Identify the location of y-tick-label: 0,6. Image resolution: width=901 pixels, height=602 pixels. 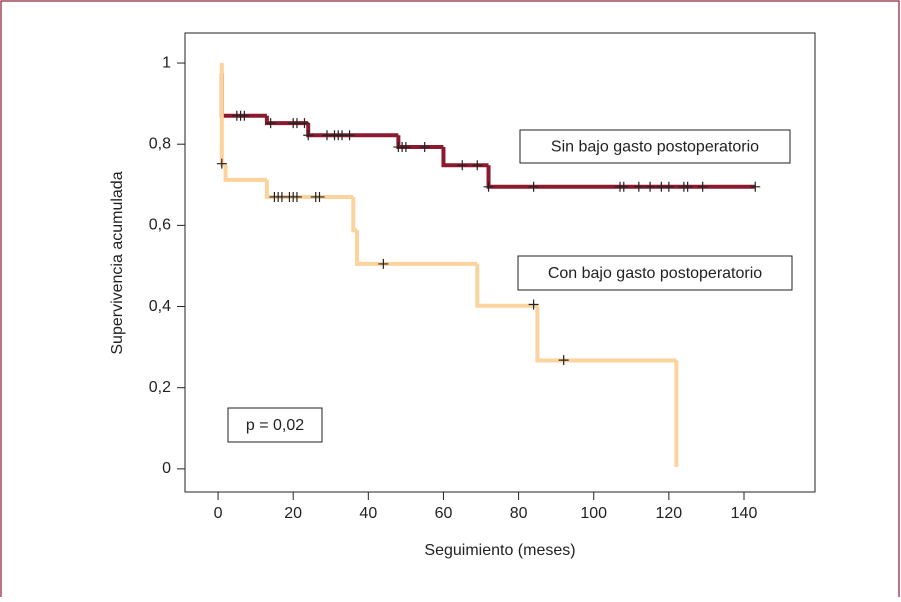
(160, 225).